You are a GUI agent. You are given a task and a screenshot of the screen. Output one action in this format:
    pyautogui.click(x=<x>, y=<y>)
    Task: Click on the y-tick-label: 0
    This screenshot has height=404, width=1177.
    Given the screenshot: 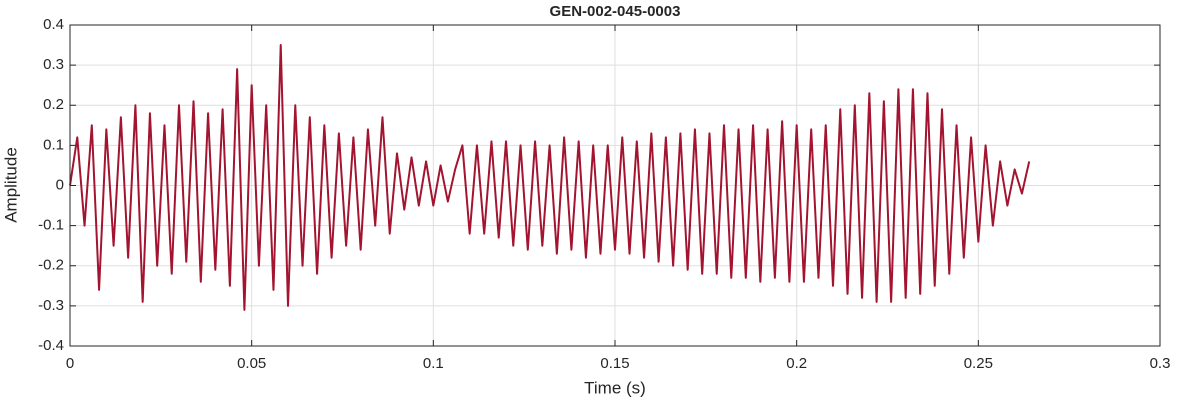 What is the action you would take?
    pyautogui.click(x=60, y=184)
    